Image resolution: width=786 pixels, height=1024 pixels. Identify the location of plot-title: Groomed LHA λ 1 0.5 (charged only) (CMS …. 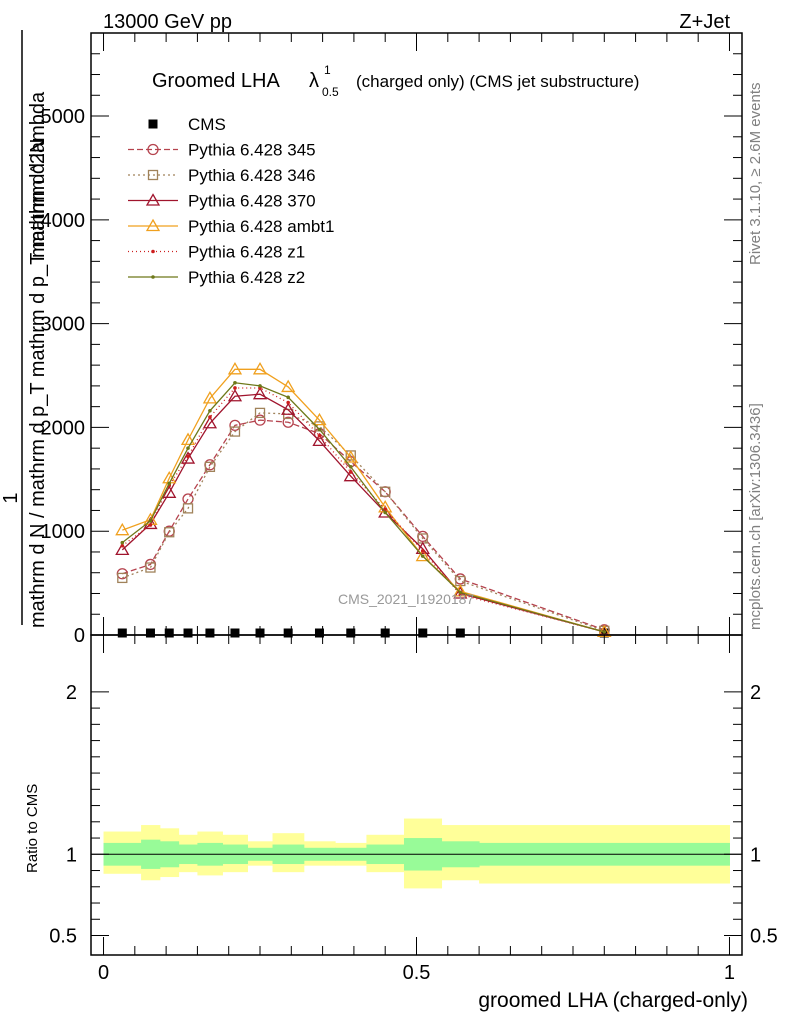
(395, 81).